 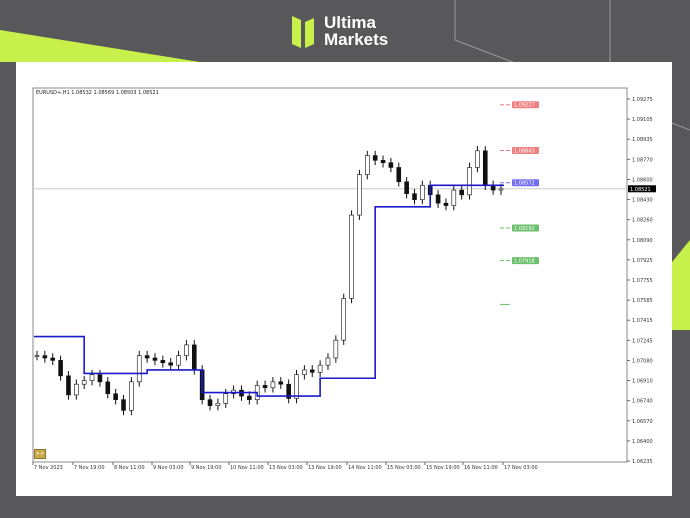 I want to click on y-tick-label: 1.07415, so click(x=642, y=321).